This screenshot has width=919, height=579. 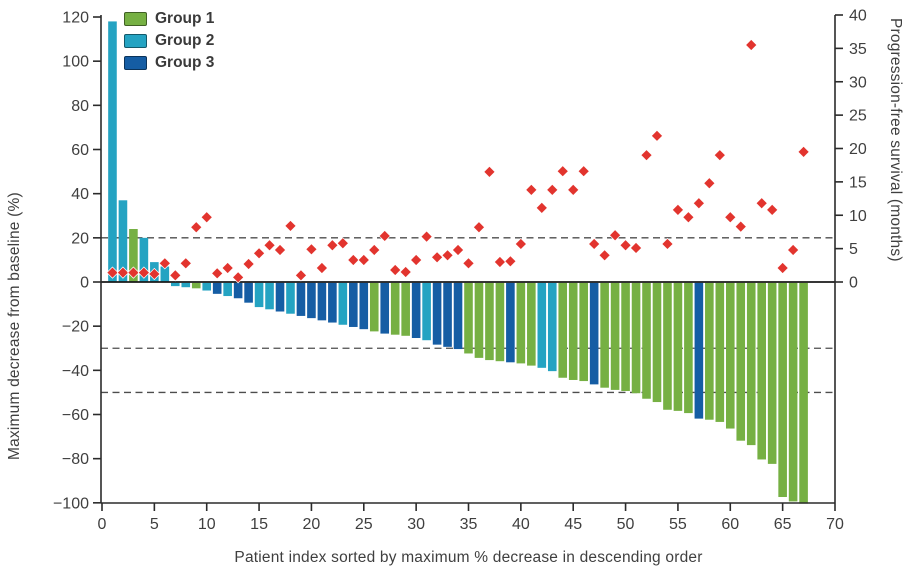 What do you see at coordinates (135, 63) in the screenshot?
I see `group-3-swatch-icon` at bounding box center [135, 63].